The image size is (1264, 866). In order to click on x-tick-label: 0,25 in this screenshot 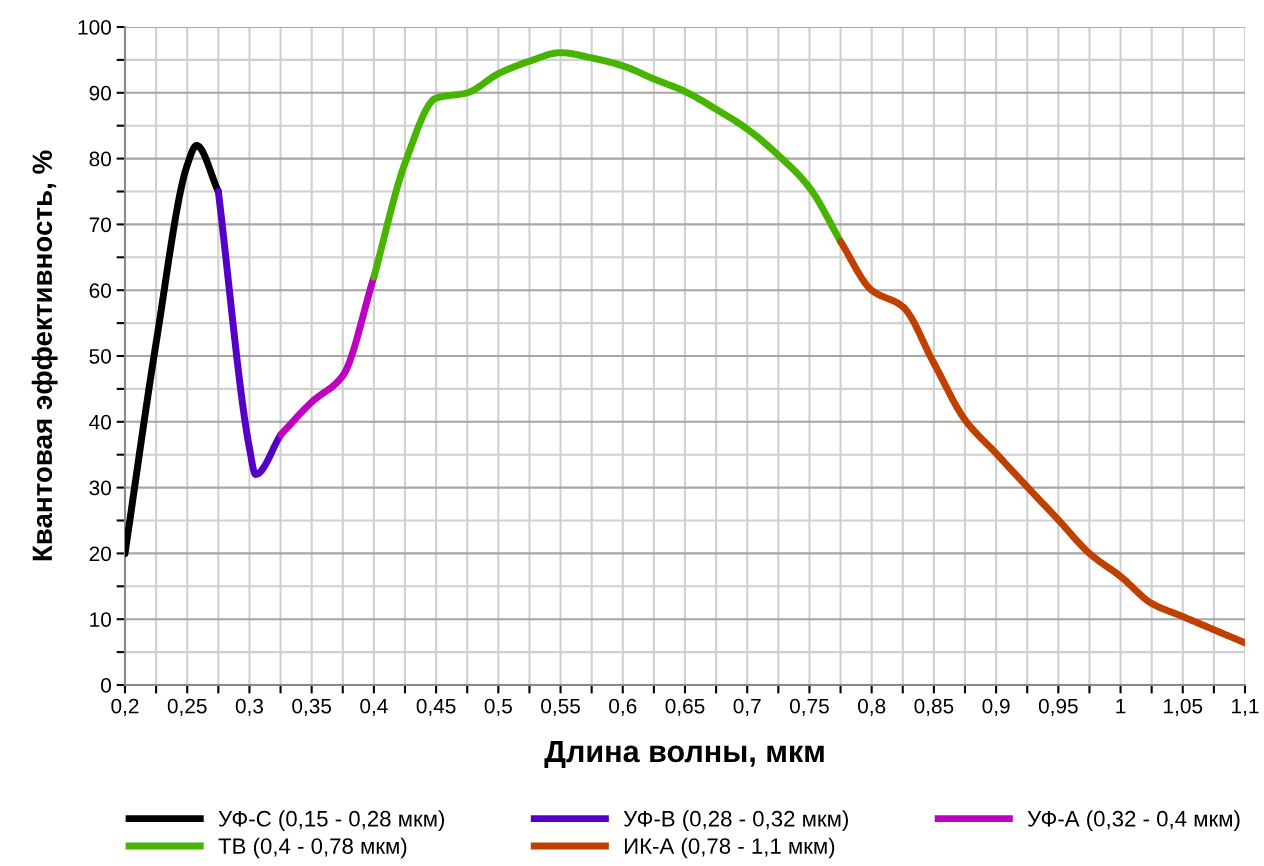, I will do `click(187, 707)`.